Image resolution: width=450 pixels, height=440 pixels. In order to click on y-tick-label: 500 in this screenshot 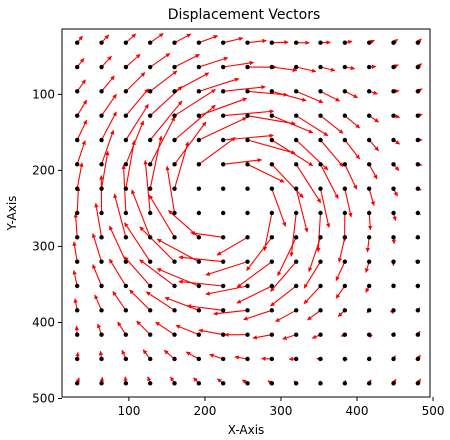, I will do `click(43, 399)`.